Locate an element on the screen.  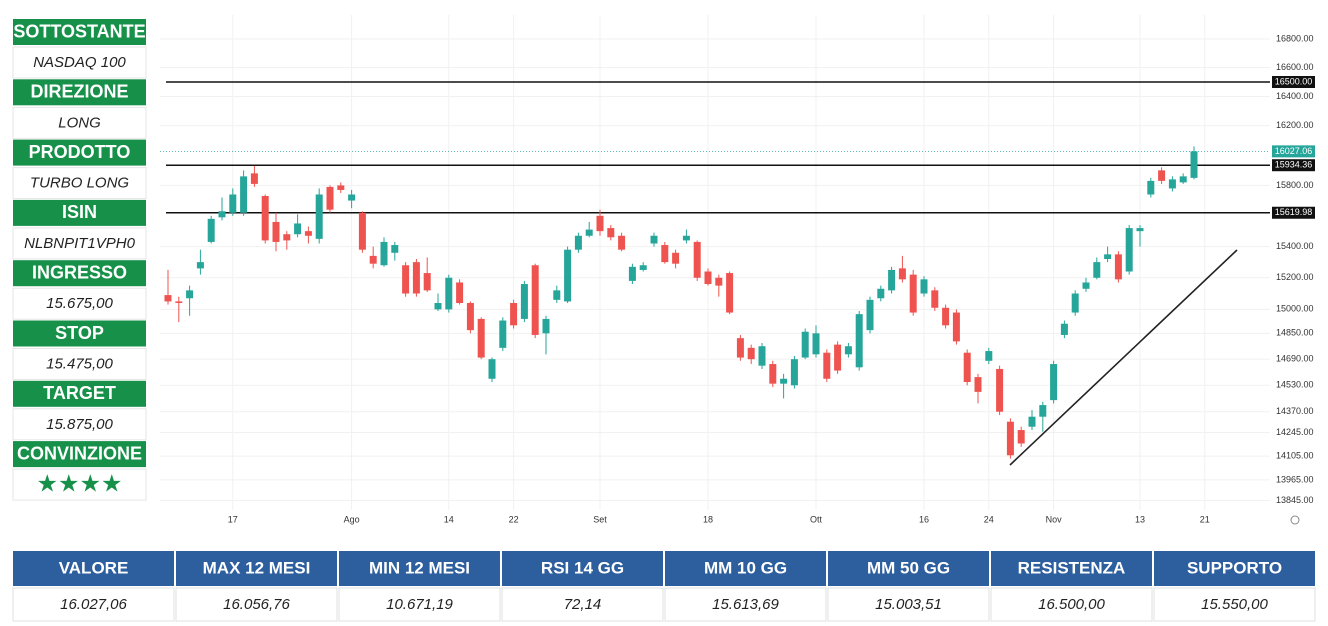
y-tick-label: 14530.00 is located at coordinates (1295, 385).